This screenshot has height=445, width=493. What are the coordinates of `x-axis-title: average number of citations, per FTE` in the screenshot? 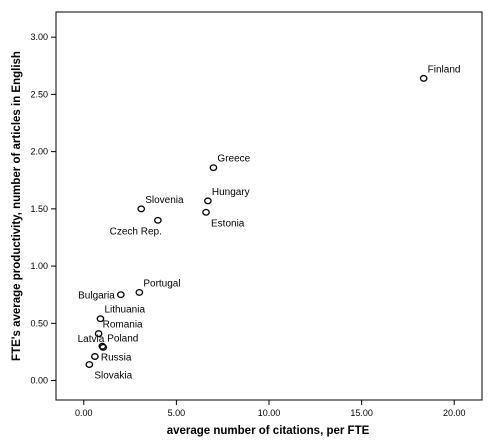 It's located at (268, 431).